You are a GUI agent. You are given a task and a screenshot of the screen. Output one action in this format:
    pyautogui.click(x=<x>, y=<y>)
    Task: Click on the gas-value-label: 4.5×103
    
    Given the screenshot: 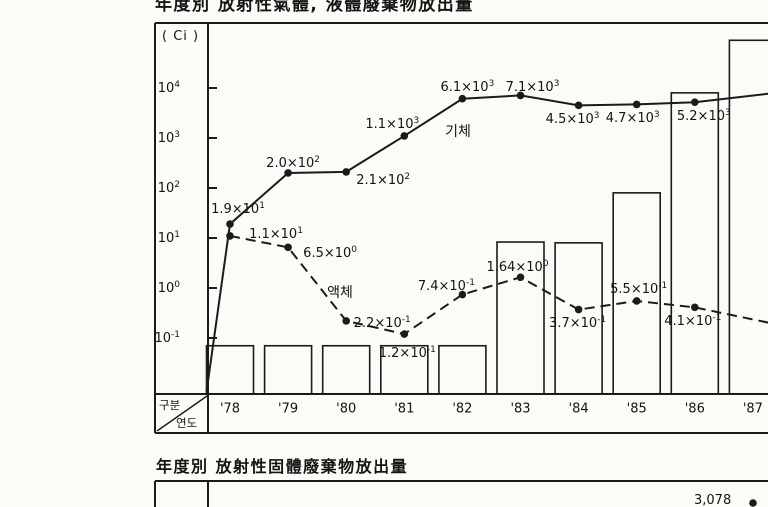 What is the action you would take?
    pyautogui.click(x=572, y=119)
    